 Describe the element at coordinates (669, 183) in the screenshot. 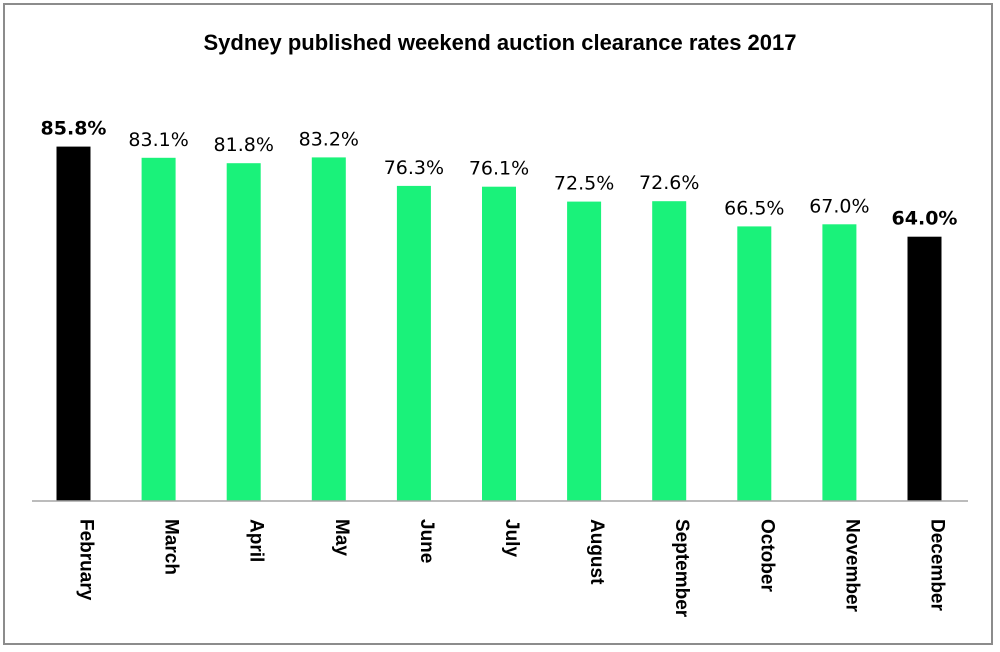

I see `value-label-september: 72.6%` at that location.